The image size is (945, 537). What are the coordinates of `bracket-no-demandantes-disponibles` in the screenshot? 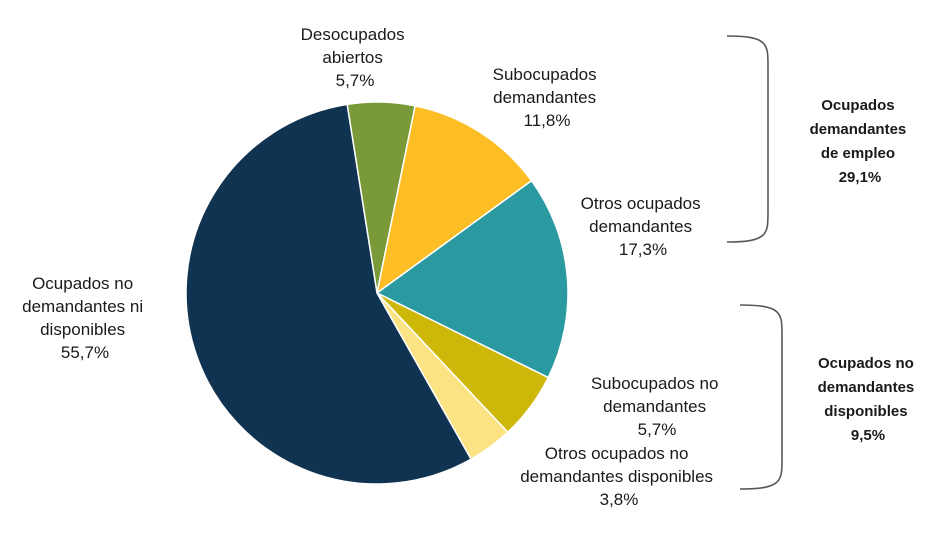 It's located at (761, 397).